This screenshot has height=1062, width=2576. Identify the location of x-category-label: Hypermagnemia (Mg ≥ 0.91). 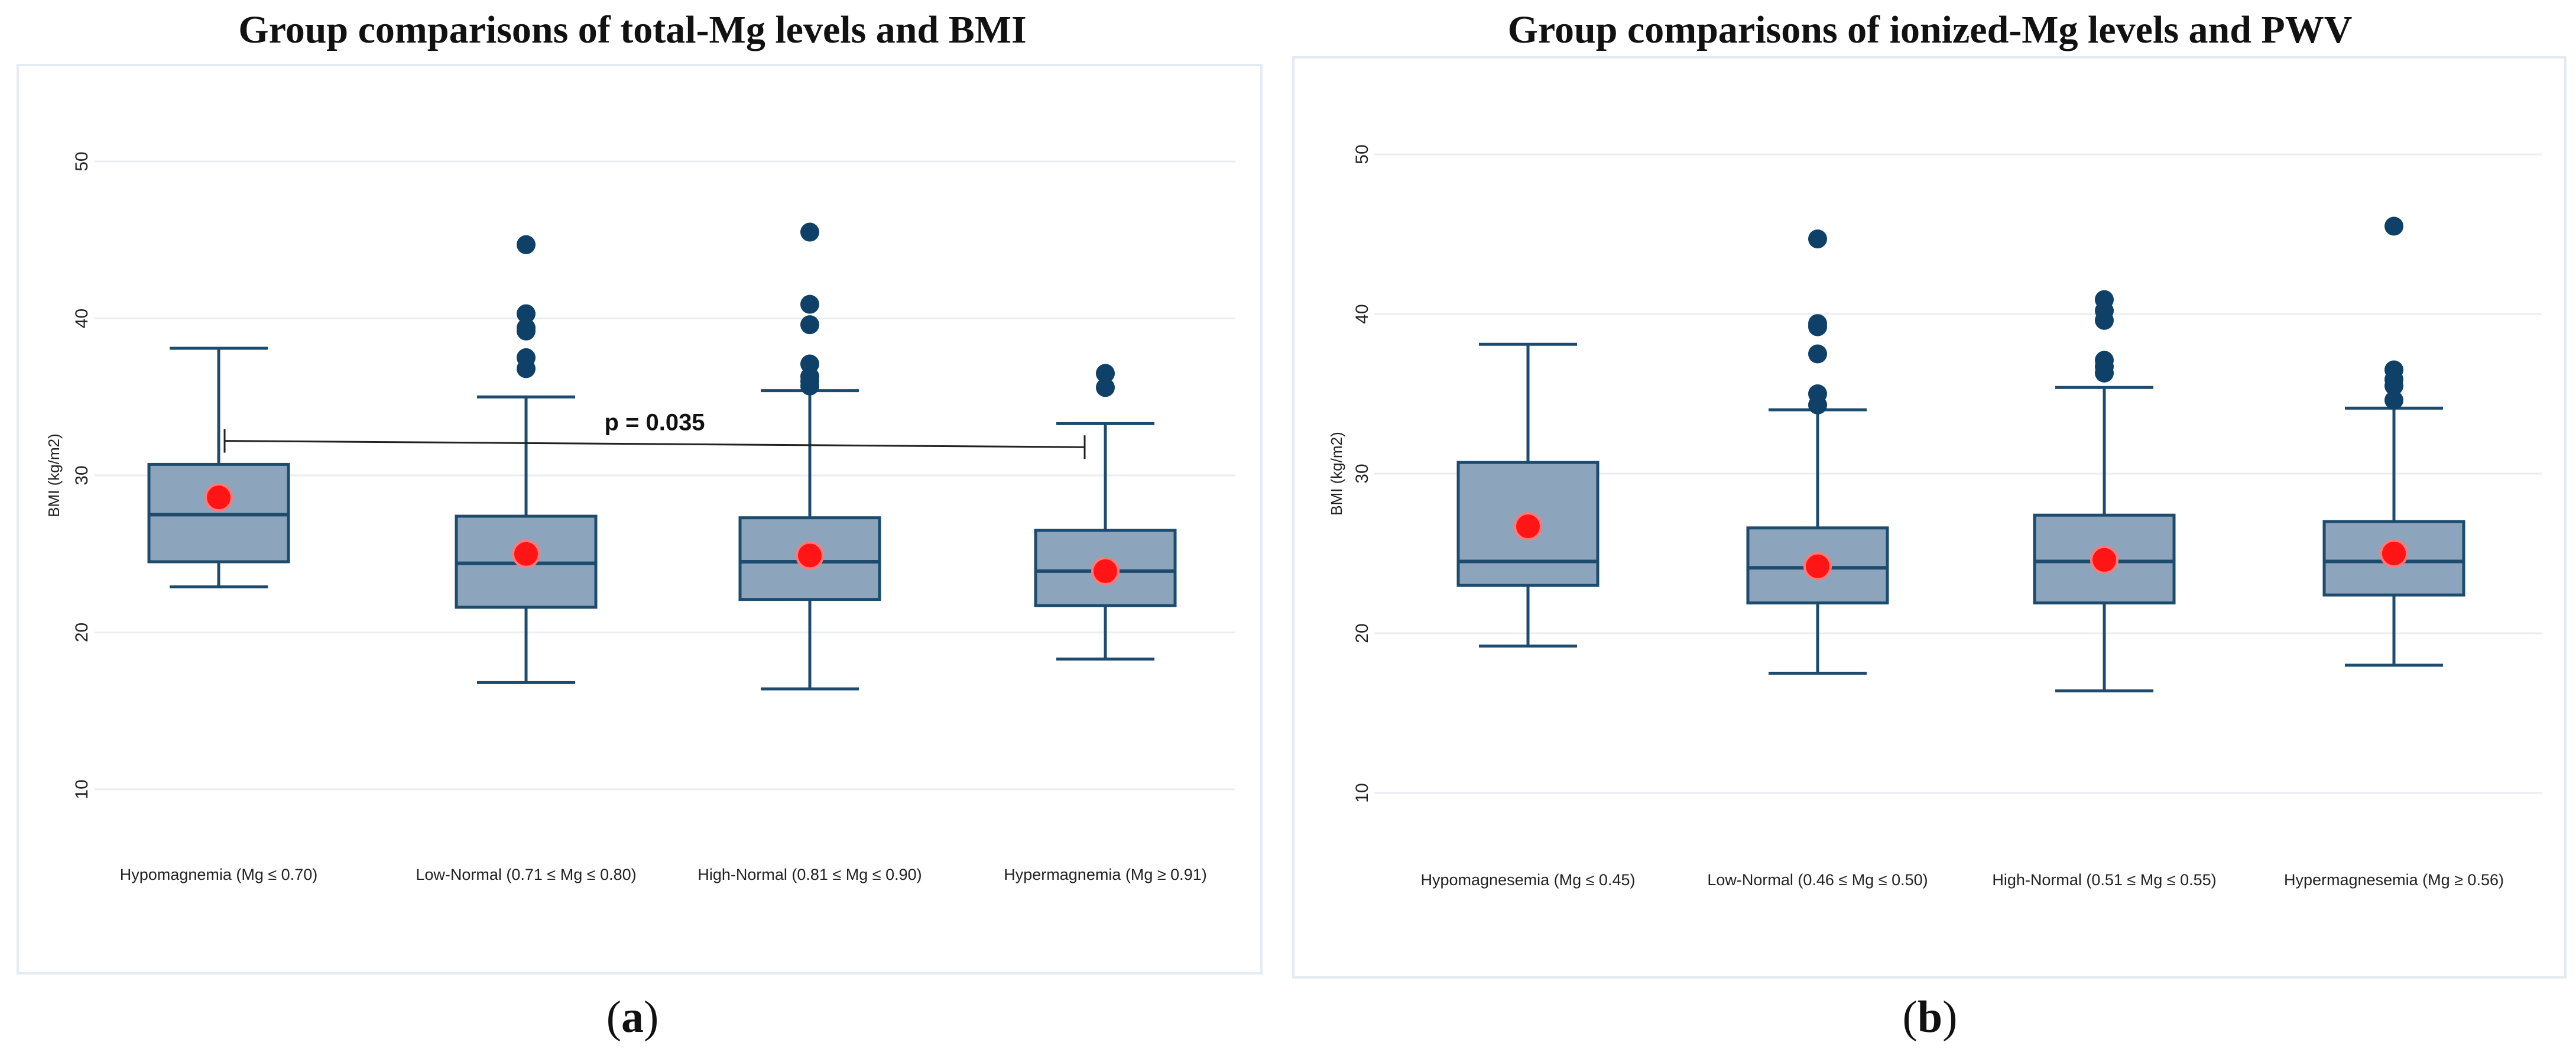
(1105, 875).